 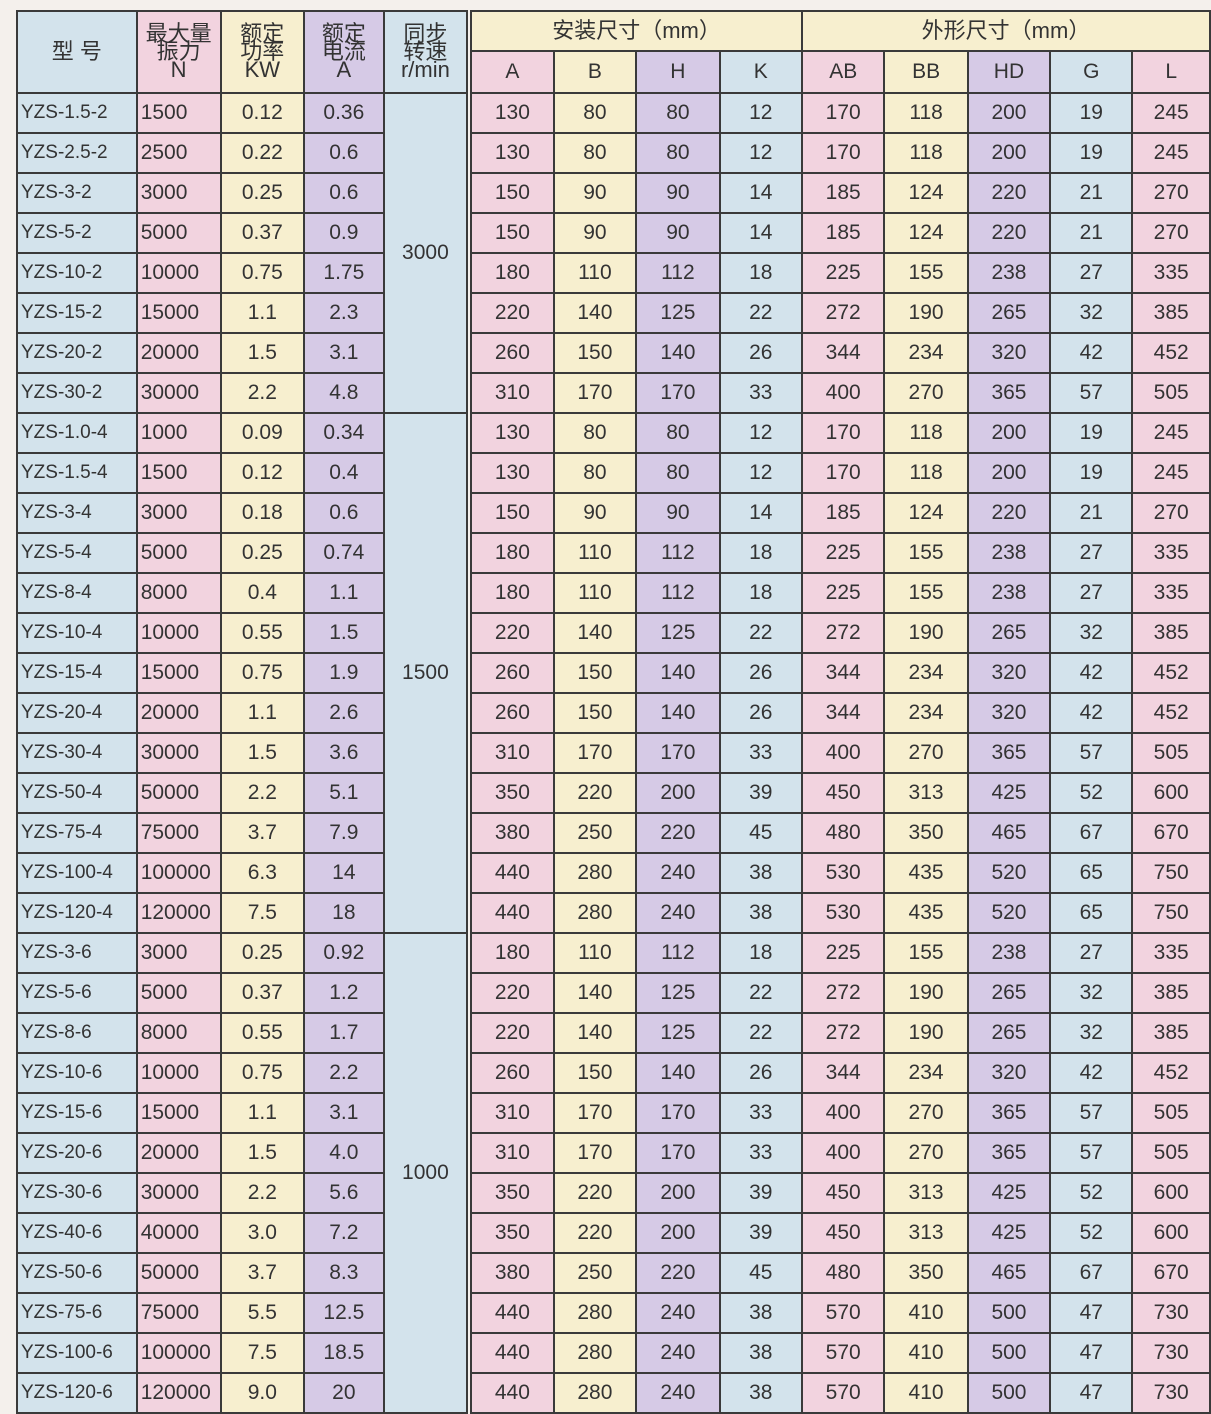 What do you see at coordinates (843, 633) in the screenshot?
I see `value-cell: 272` at bounding box center [843, 633].